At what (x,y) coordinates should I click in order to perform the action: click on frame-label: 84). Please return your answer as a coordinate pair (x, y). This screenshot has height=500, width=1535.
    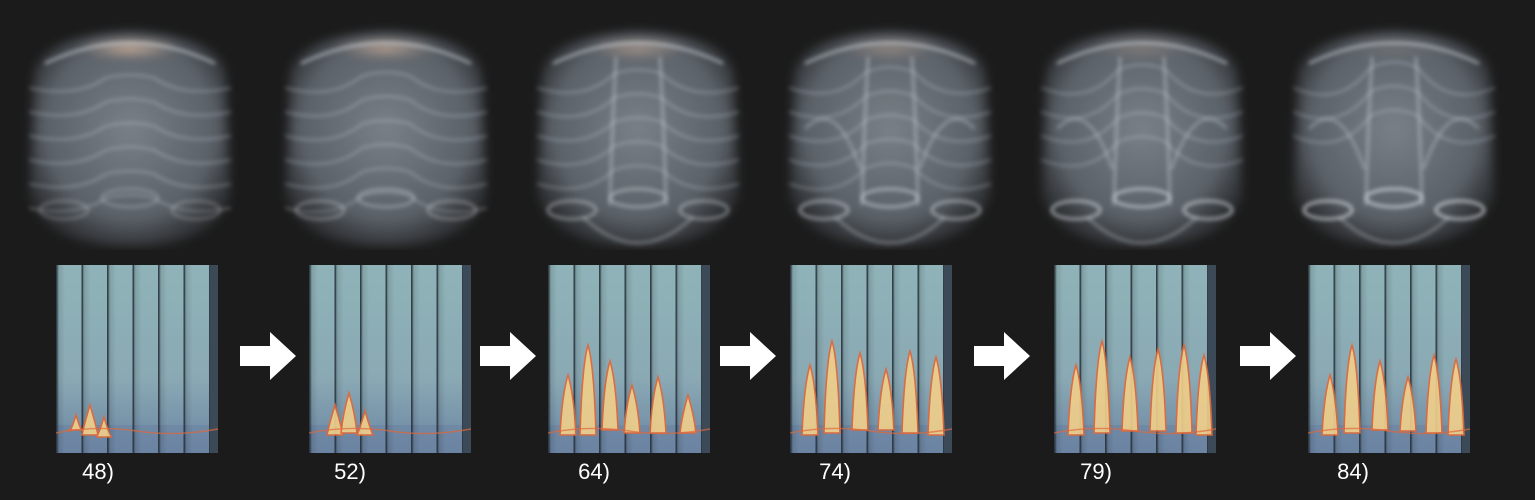
    Looking at the image, I should click on (1353, 471).